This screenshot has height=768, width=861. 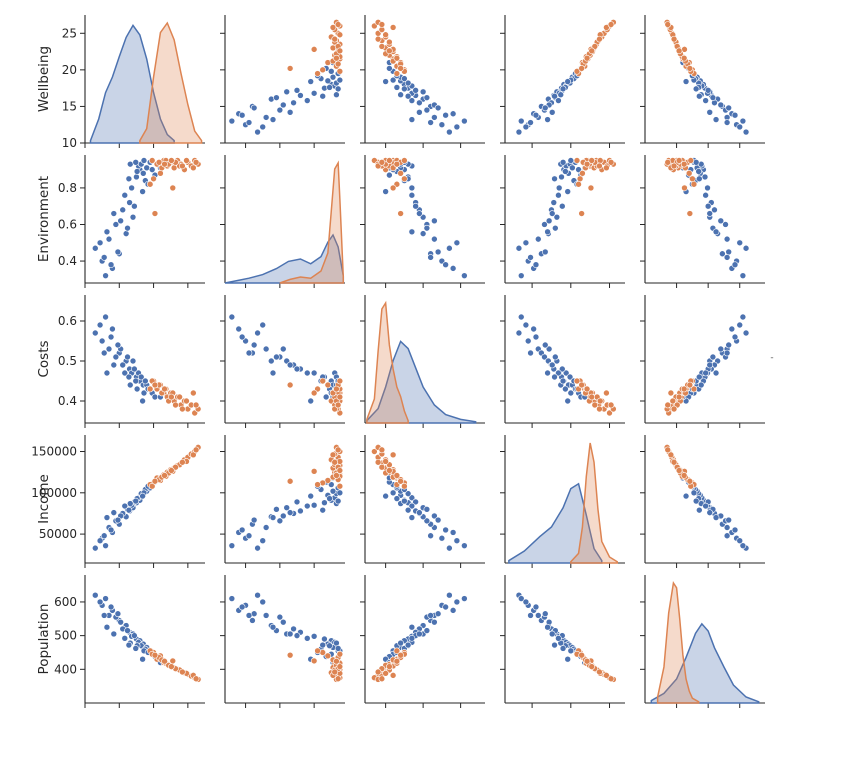 I want to click on panel-population-vs-income, so click(x=562, y=641).